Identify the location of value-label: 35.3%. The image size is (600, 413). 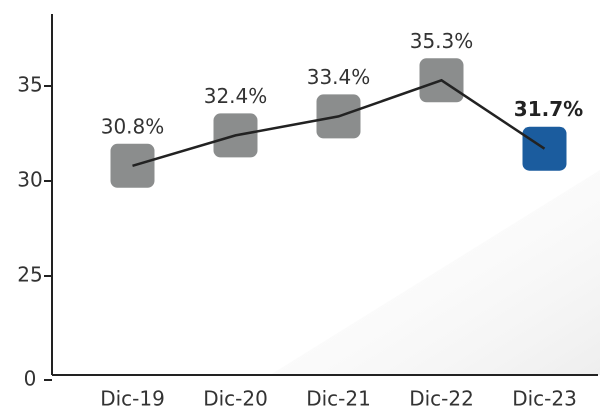
(442, 41).